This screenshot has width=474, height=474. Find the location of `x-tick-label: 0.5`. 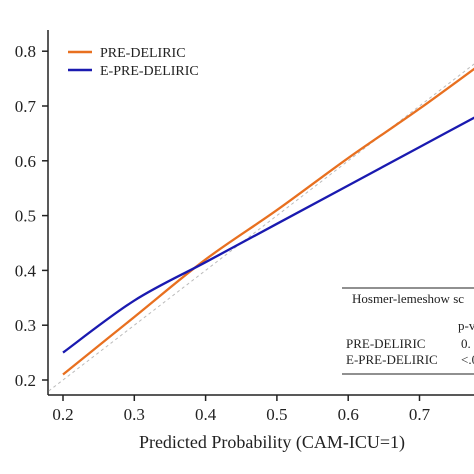

x-tick-label: 0.5 is located at coordinates (276, 414).